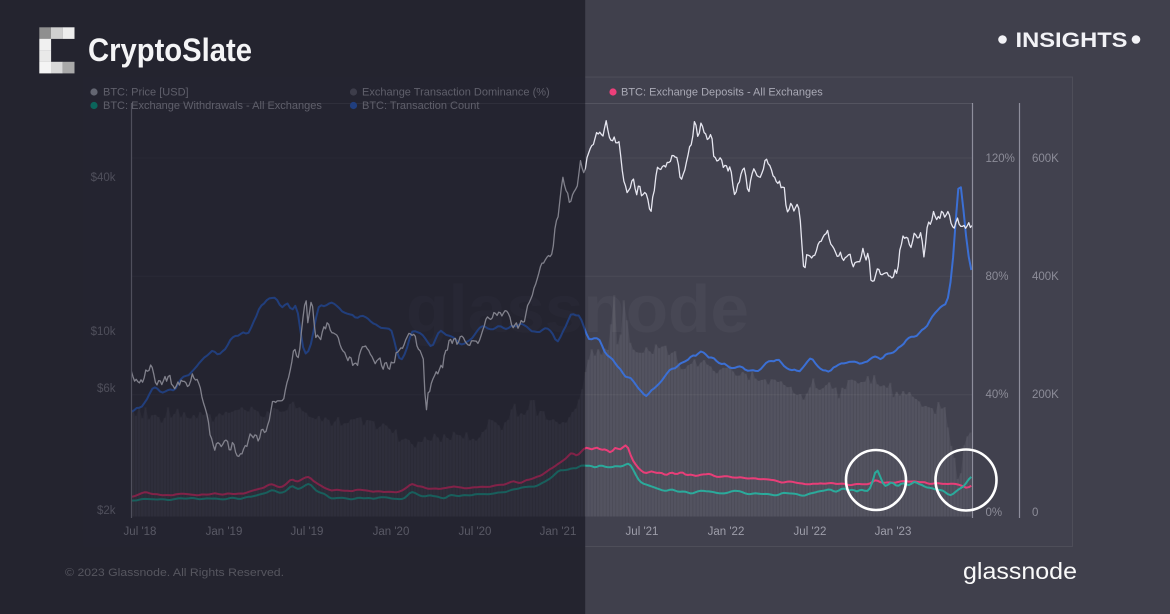 This screenshot has height=614, width=1170. Describe the element at coordinates (146, 93) in the screenshot. I see `svg-text: BTC: Price [USD]` at that location.